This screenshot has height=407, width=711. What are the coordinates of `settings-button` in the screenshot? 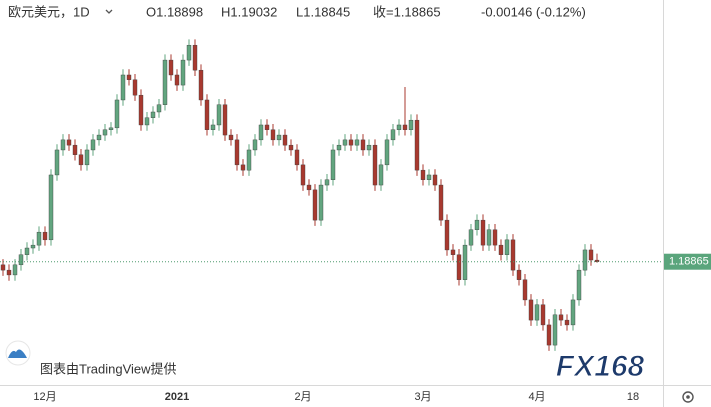 It's located at (688, 397).